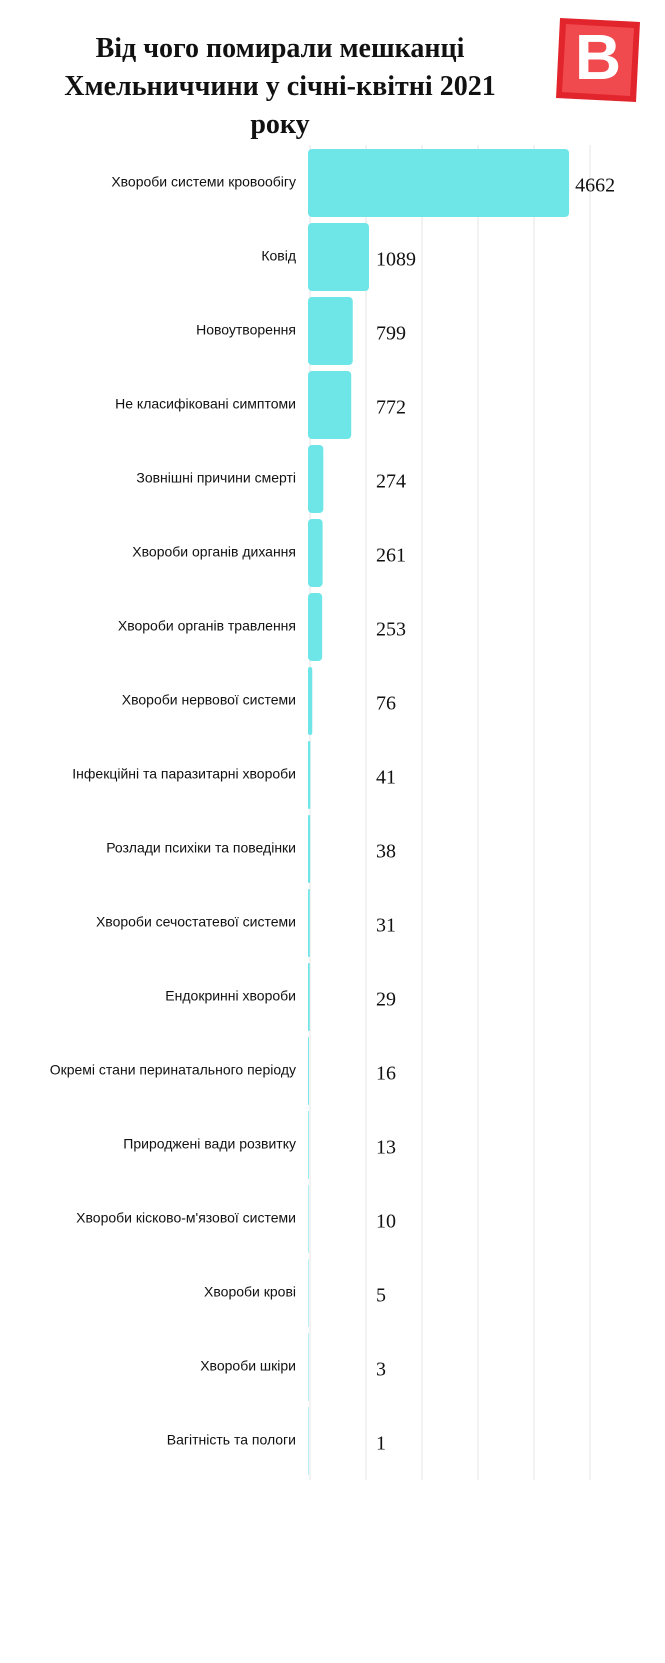  What do you see at coordinates (386, 926) in the screenshot?
I see `value-label: 31` at bounding box center [386, 926].